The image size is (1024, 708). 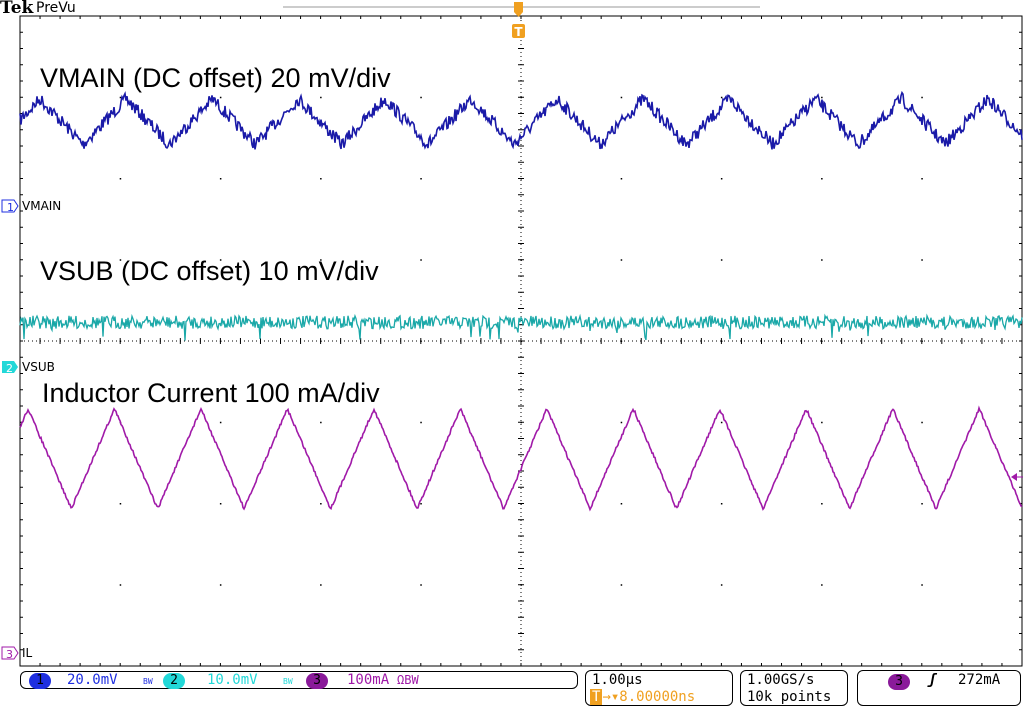 I want to click on horizontal-settings-panel: 1.00µs T →▾8.00000ns, so click(x=659, y=688).